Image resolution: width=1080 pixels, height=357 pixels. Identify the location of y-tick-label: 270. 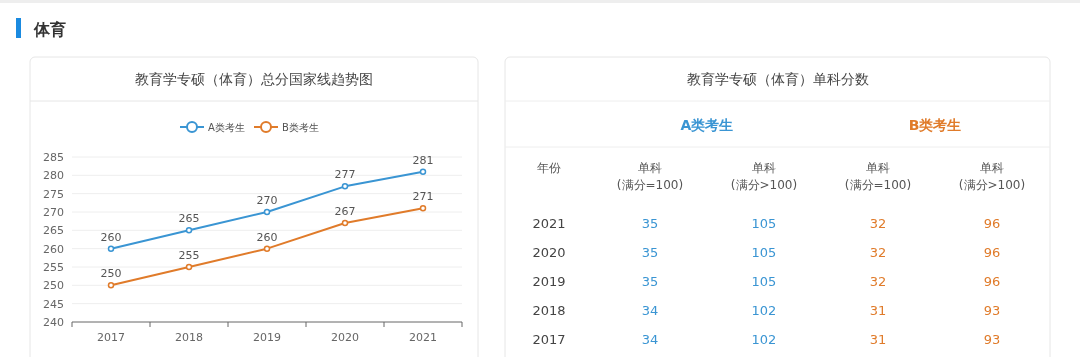
(53, 212).